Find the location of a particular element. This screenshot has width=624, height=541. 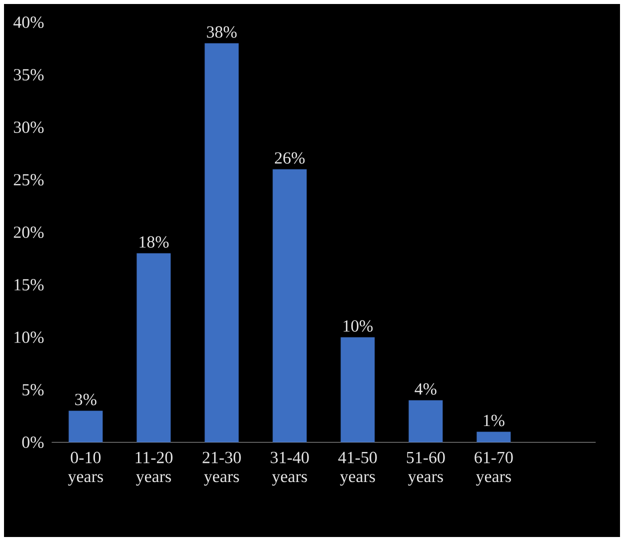

y-tick-label: 35% is located at coordinates (29, 75).